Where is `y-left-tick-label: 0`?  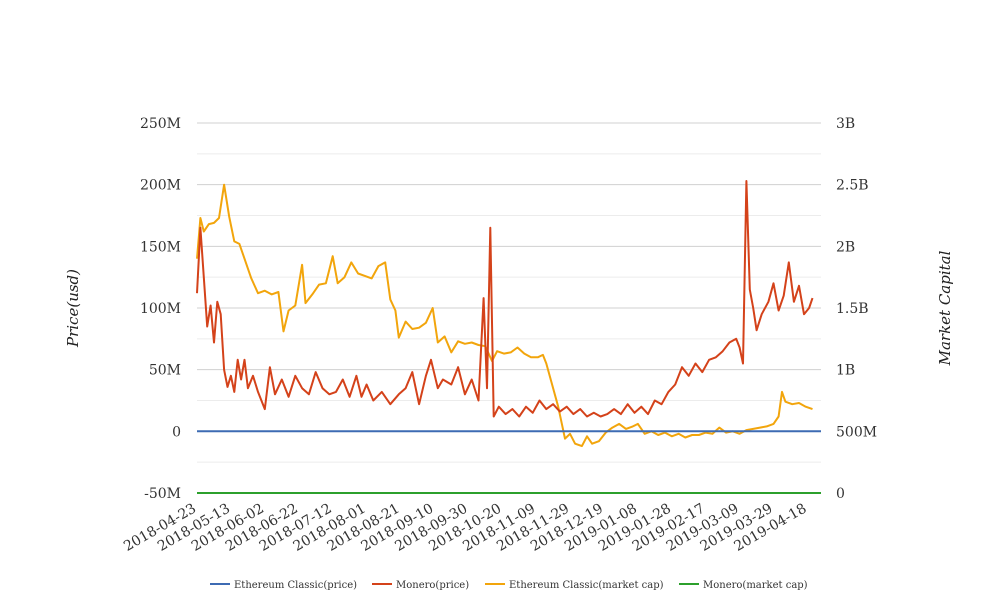 y-left-tick-label: 0 is located at coordinates (176, 432).